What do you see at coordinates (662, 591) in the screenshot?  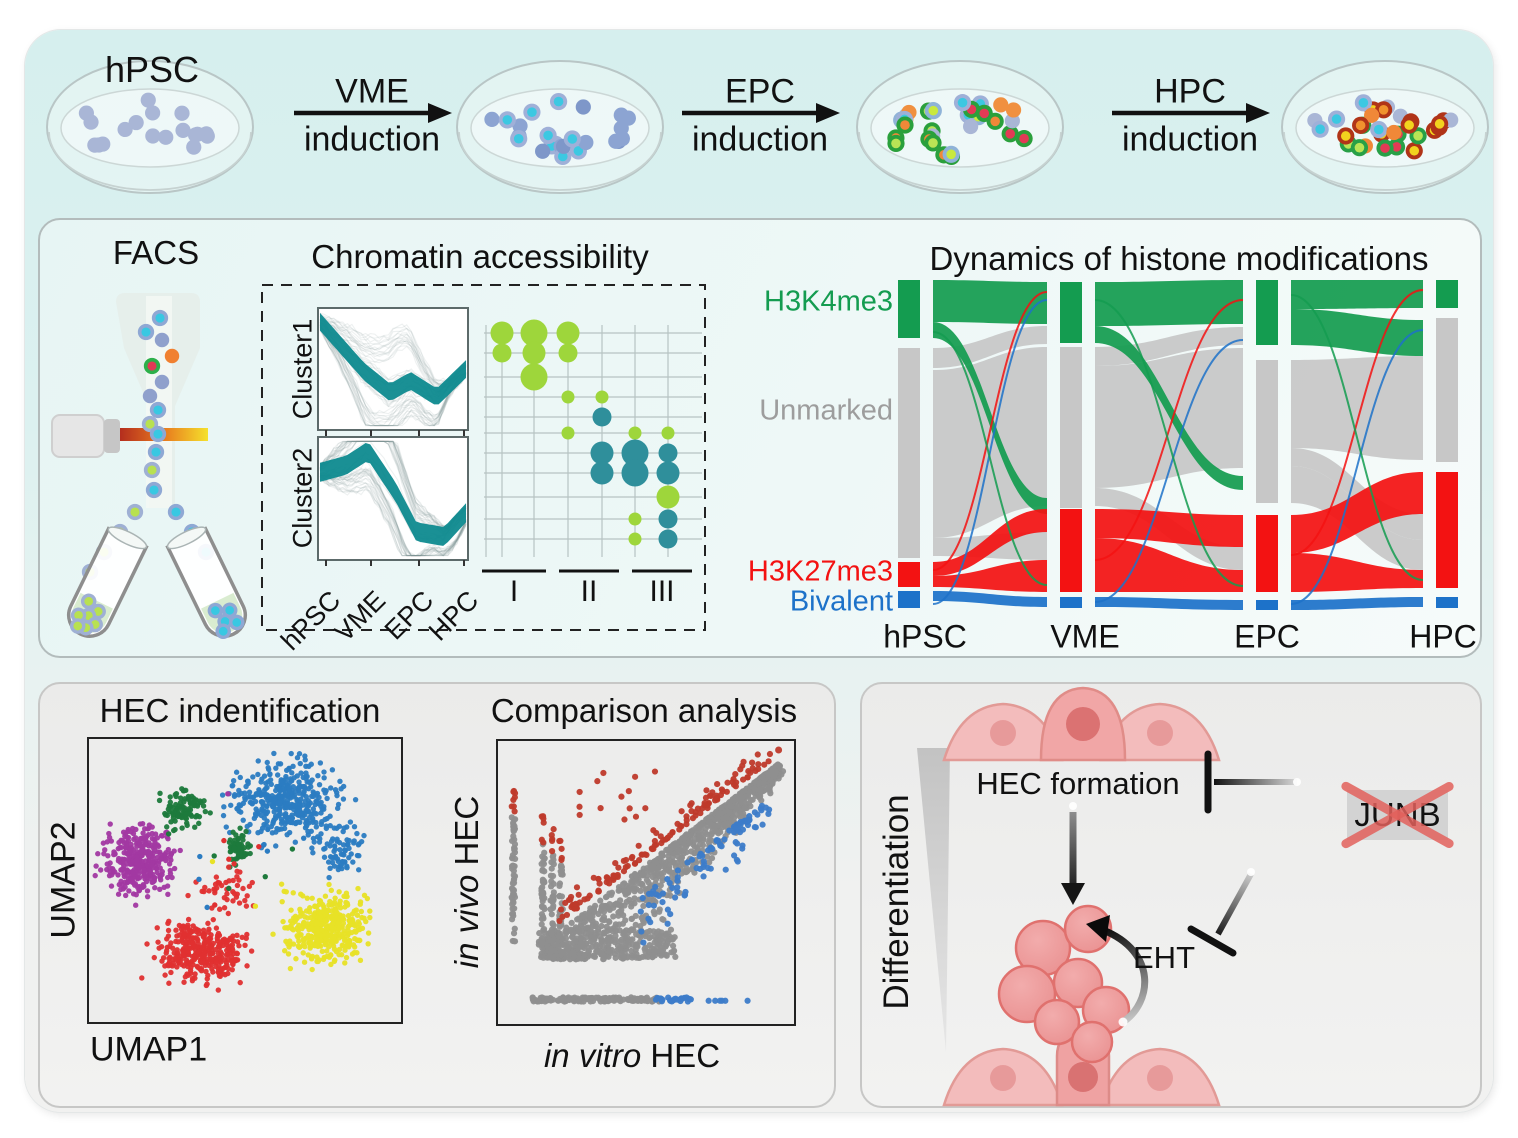 I see `group-label-3: III` at bounding box center [662, 591].